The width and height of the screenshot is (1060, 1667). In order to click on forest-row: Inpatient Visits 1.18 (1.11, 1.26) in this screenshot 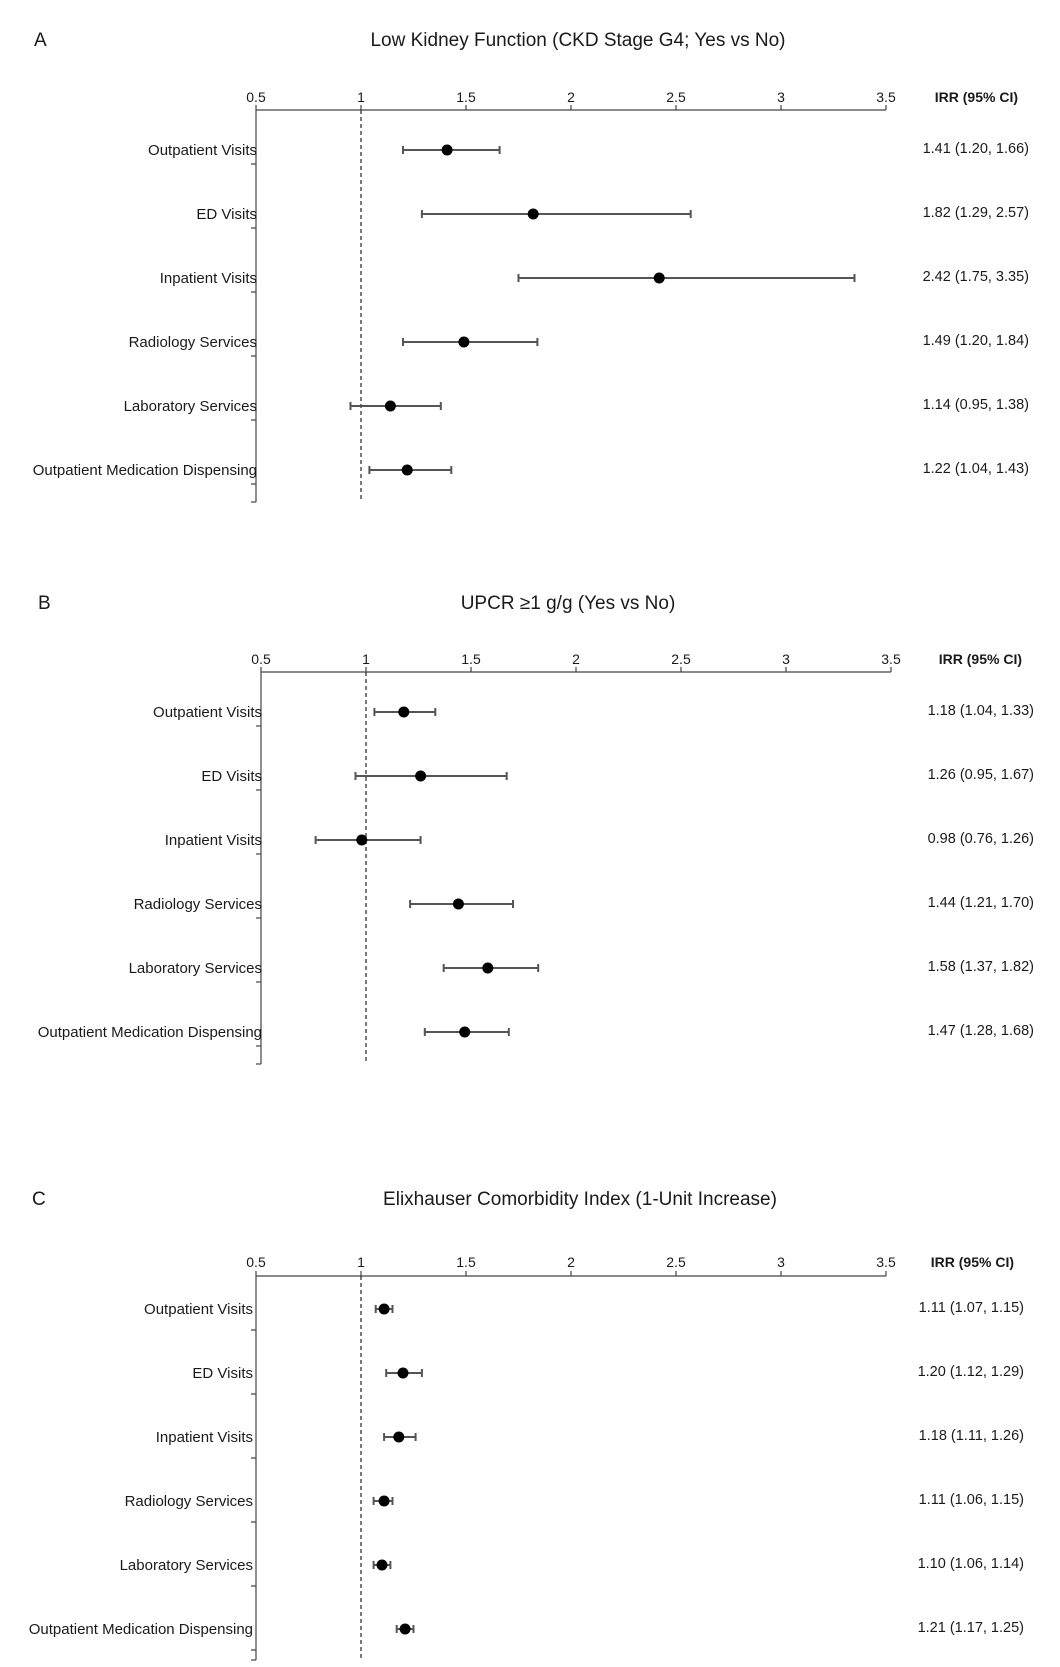, I will do `click(590, 1437)`.